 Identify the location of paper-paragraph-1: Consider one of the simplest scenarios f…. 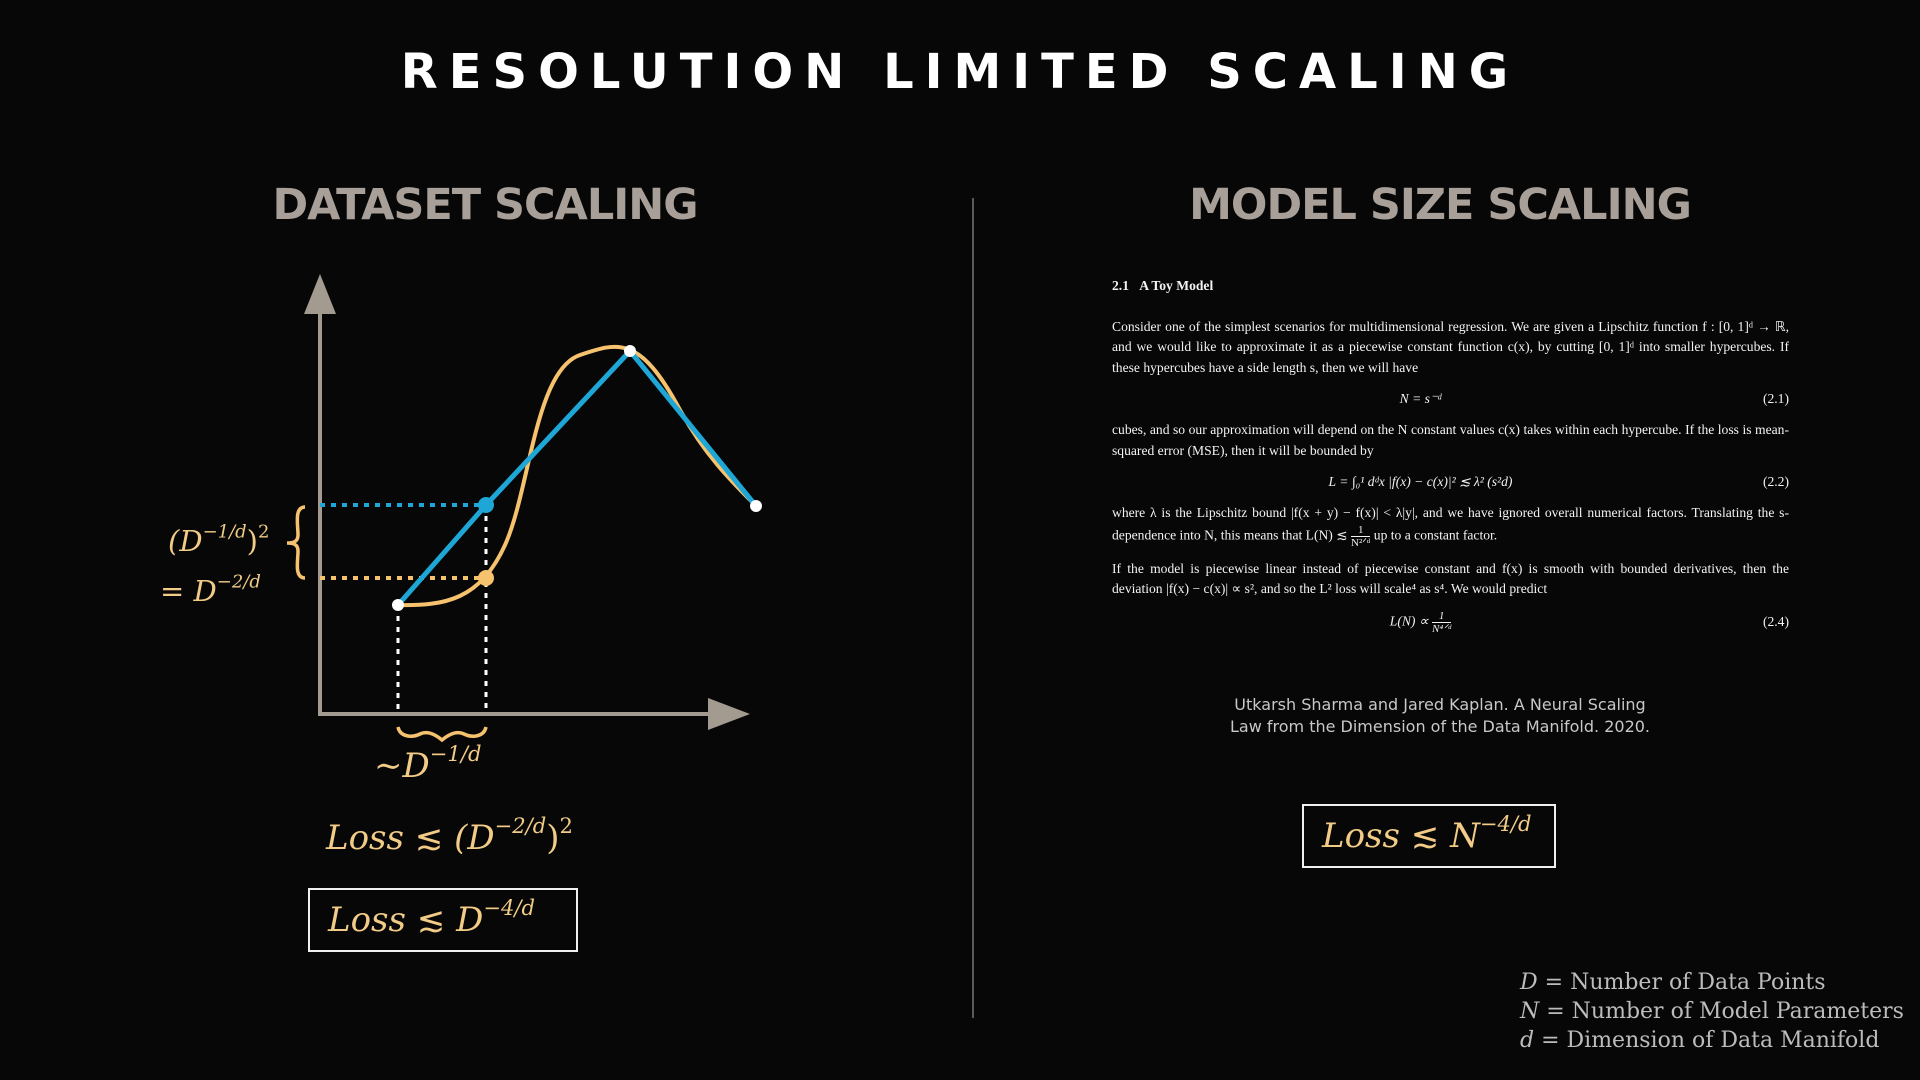
(1450, 346).